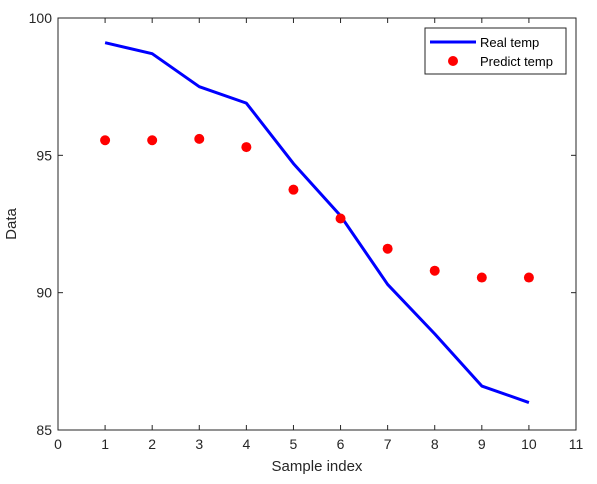 The image size is (597, 484). Describe the element at coordinates (152, 444) in the screenshot. I see `x-tick-label: 2` at that location.